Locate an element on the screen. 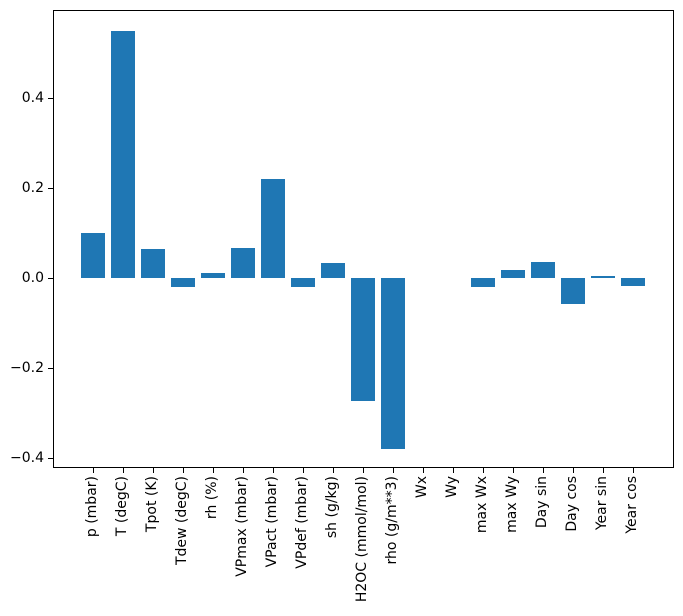 This screenshot has height=616, width=683. bar-max-wx is located at coordinates (483, 282).